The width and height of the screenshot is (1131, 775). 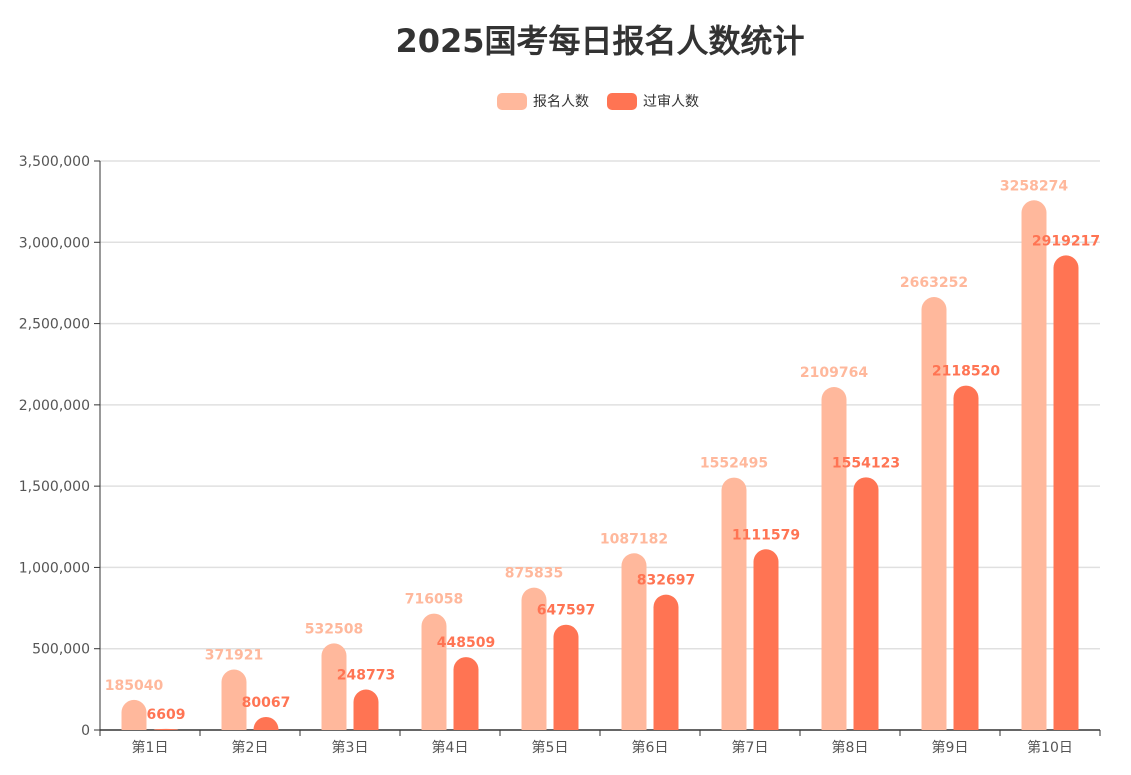 I want to click on x-tick-label: 第4日, so click(x=450, y=747).